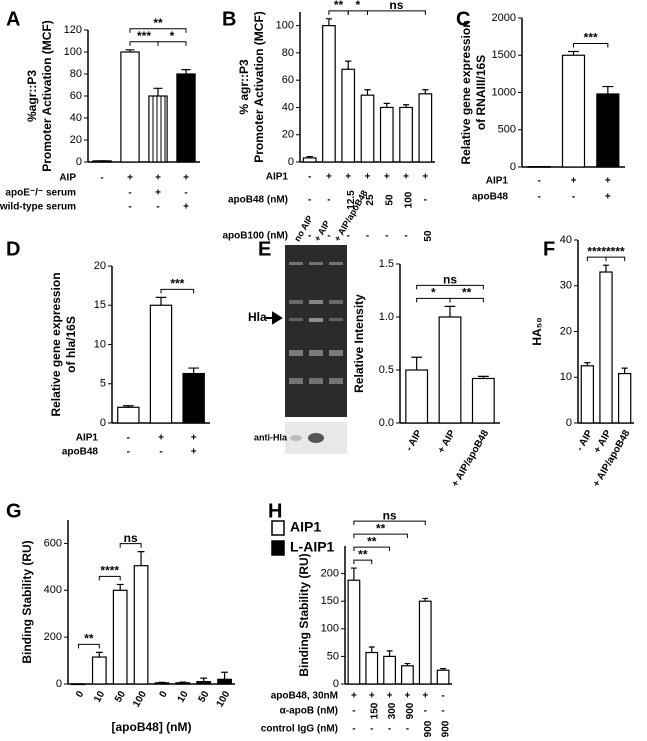 The height and width of the screenshot is (741, 647). I want to click on y-tick-label: 120, so click(73, 30).